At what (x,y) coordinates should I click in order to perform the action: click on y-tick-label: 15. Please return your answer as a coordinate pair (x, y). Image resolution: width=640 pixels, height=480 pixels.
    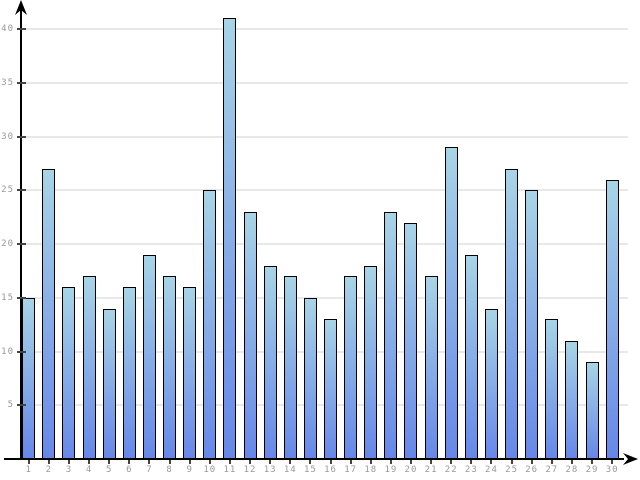
    Looking at the image, I should click on (7, 297).